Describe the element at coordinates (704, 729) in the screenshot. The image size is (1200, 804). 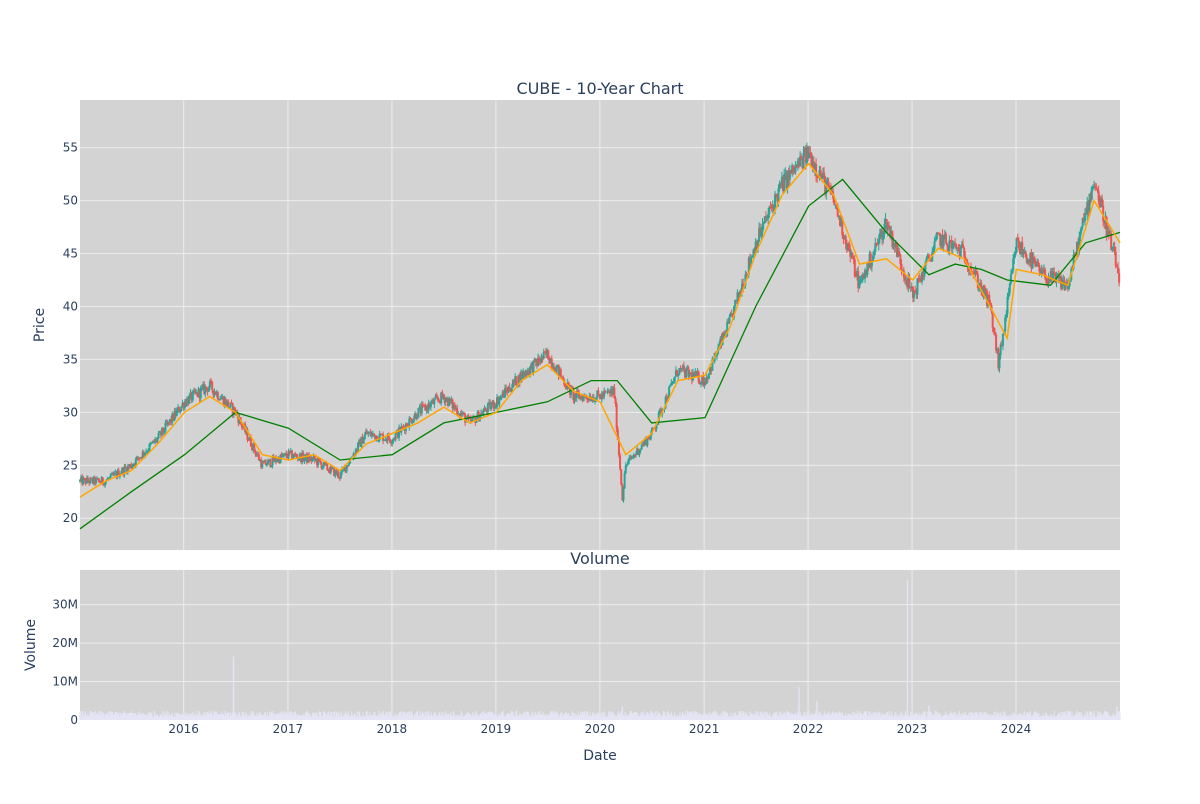
I see `date-tick-label: 2021` at that location.